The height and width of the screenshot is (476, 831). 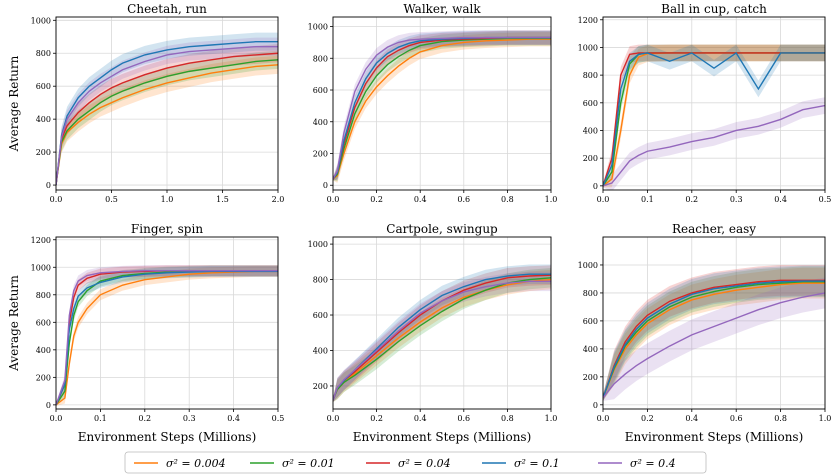 I want to click on legend-label: σ² = 0.004, so click(x=196, y=463).